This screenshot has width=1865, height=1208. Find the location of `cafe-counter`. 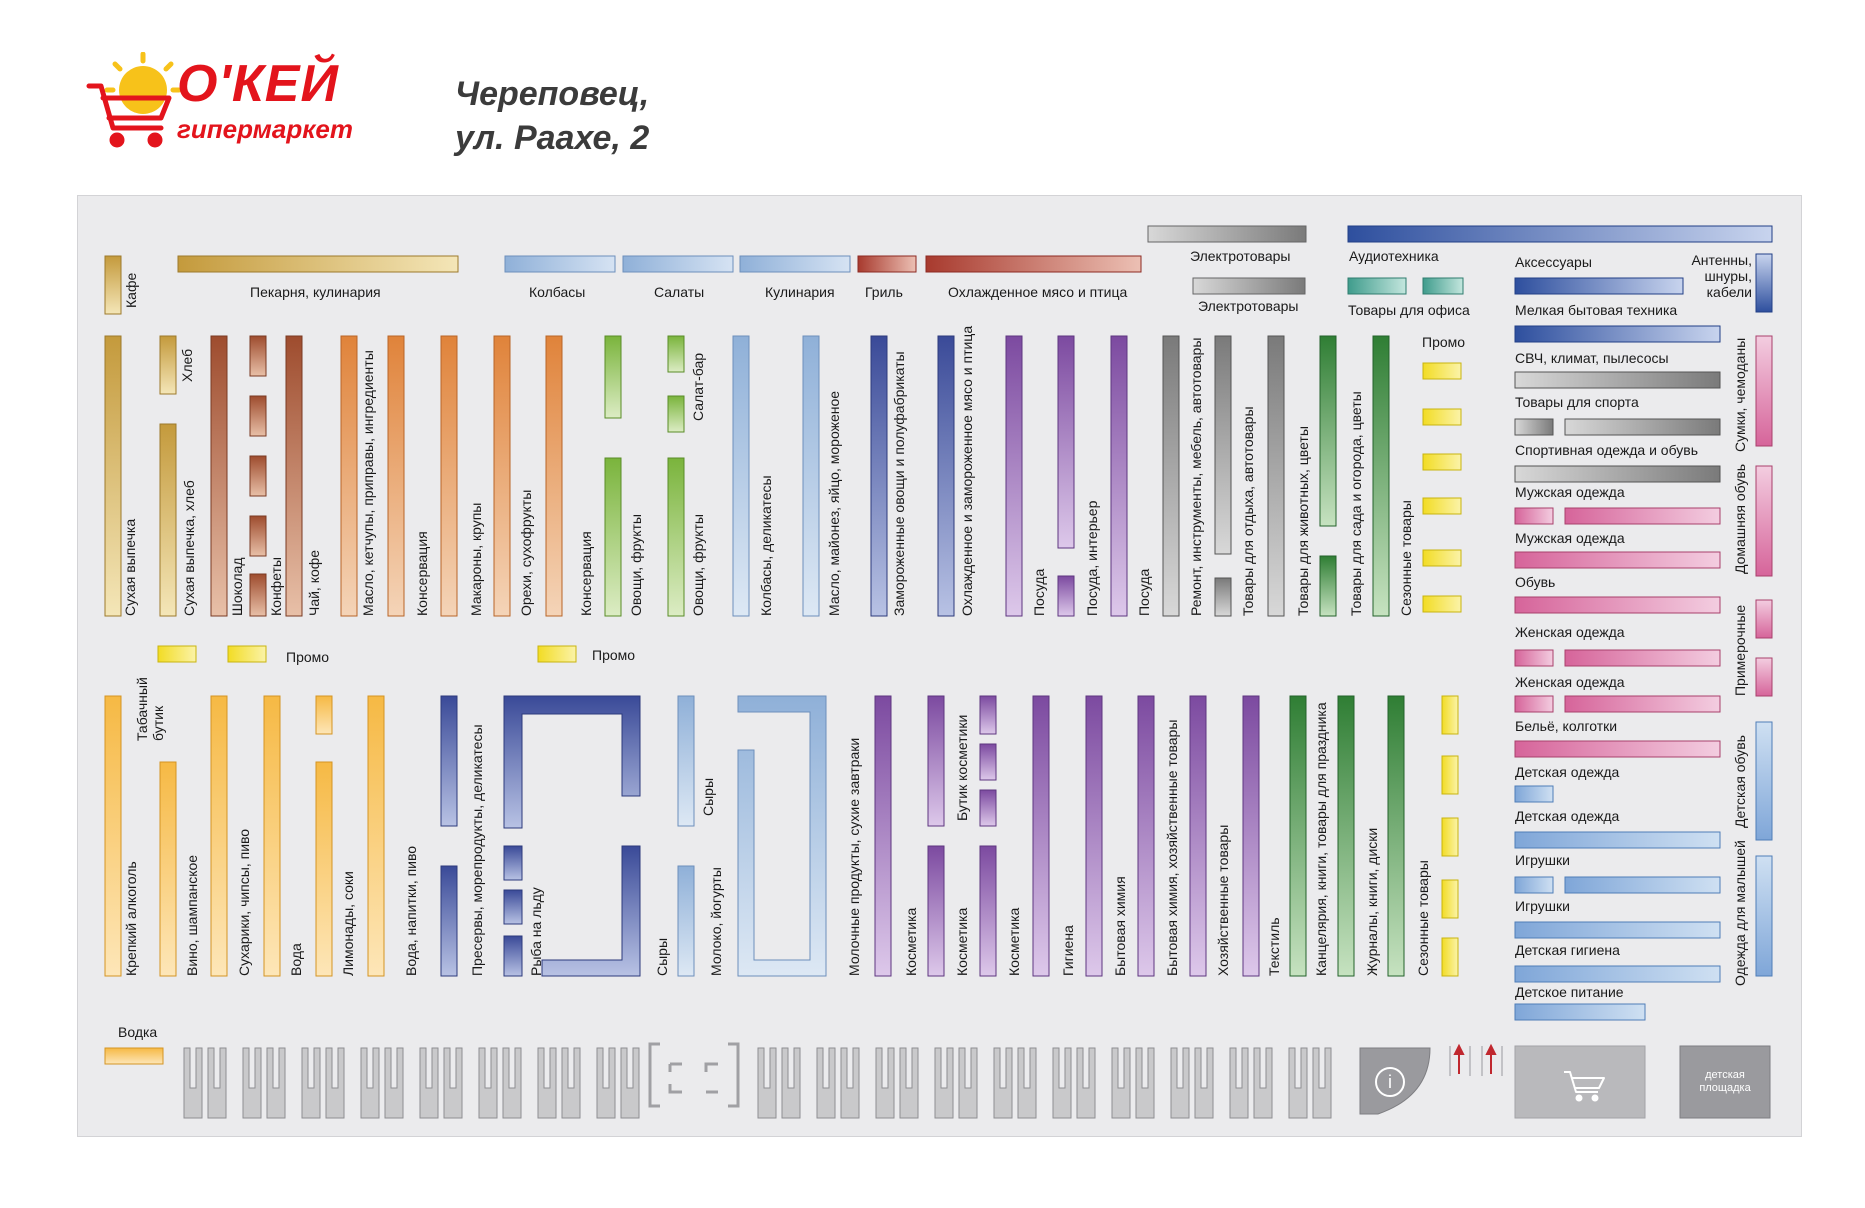

cafe-counter is located at coordinates (113, 285).